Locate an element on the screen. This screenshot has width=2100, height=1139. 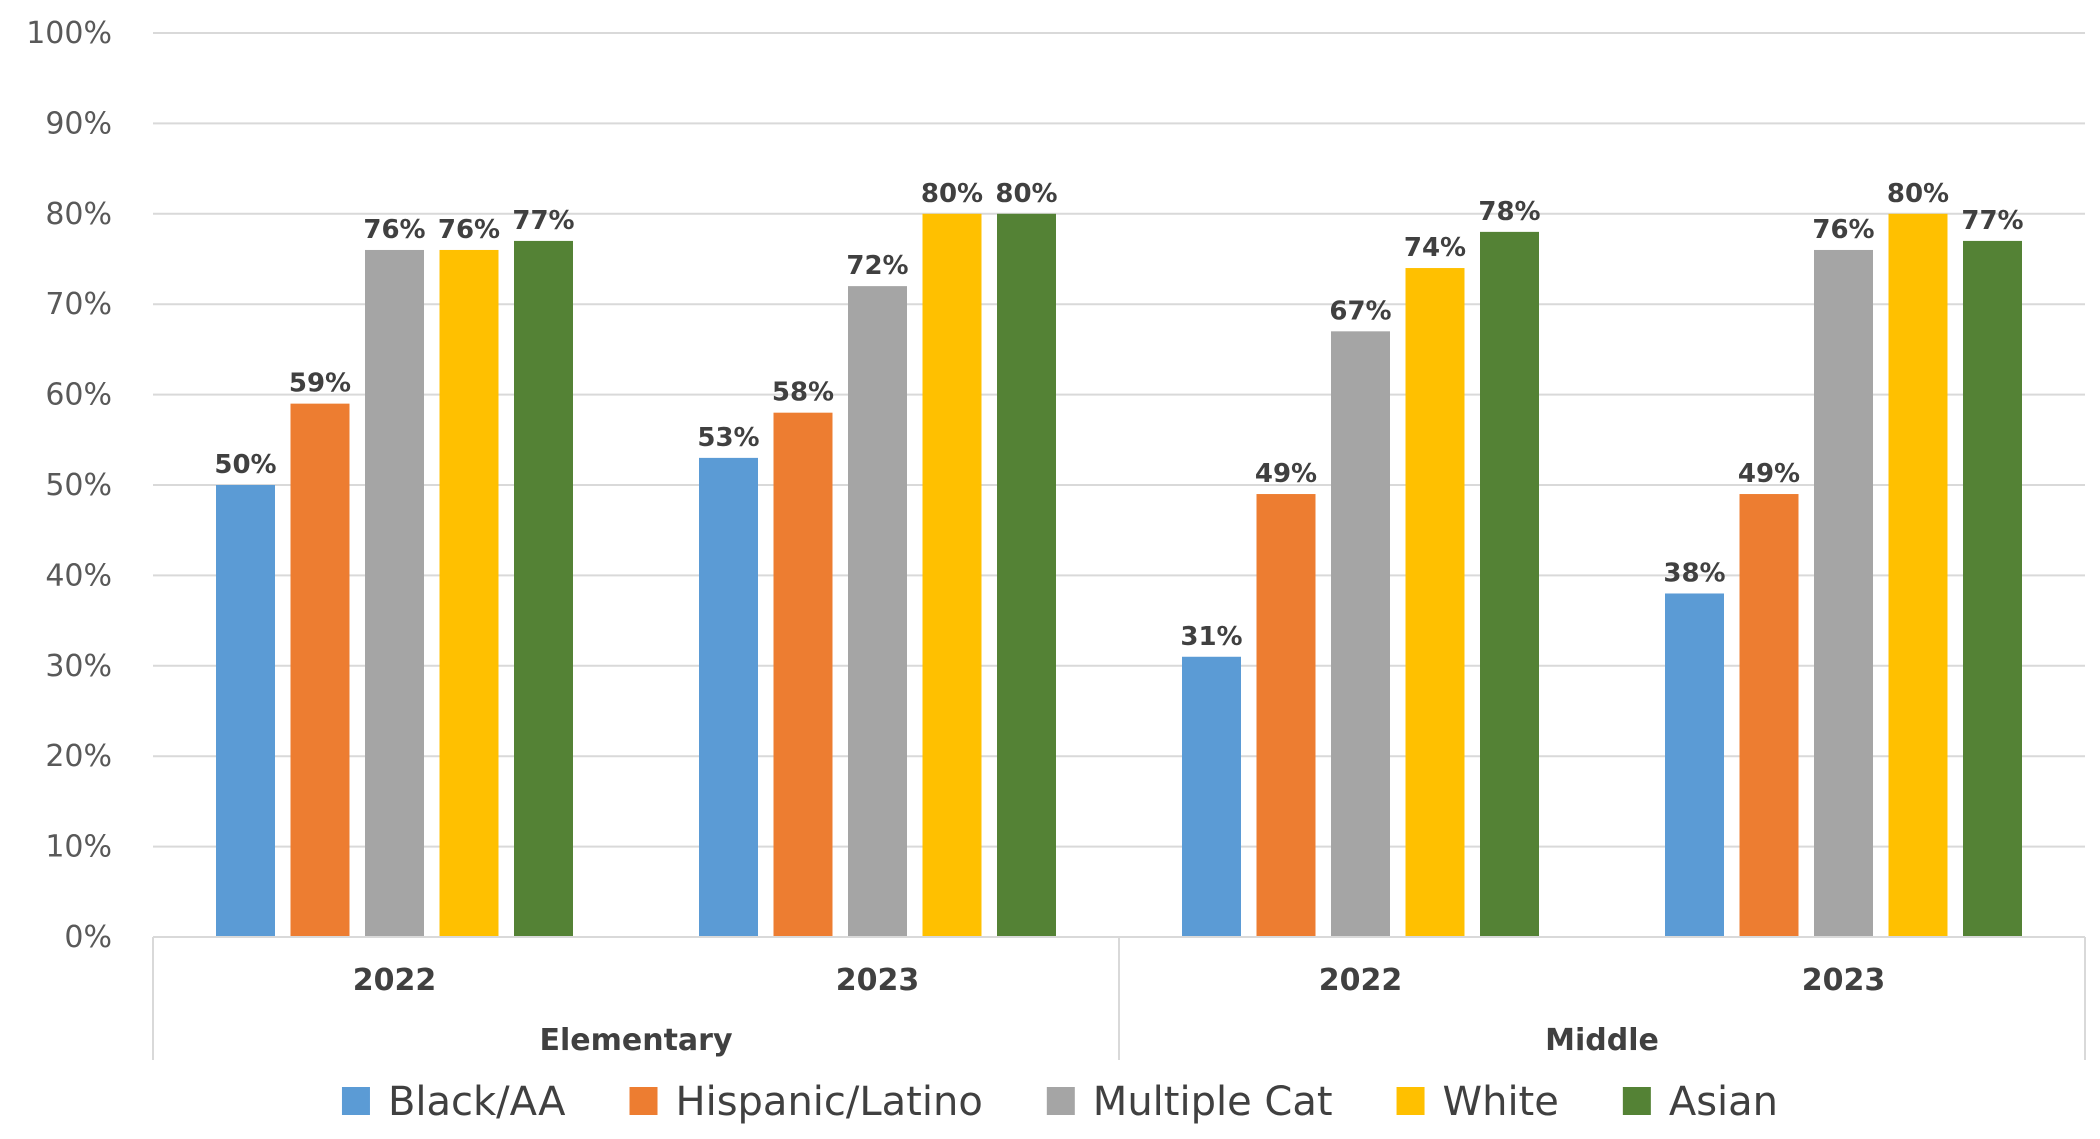
x-group-label: Middle is located at coordinates (1602, 1040).